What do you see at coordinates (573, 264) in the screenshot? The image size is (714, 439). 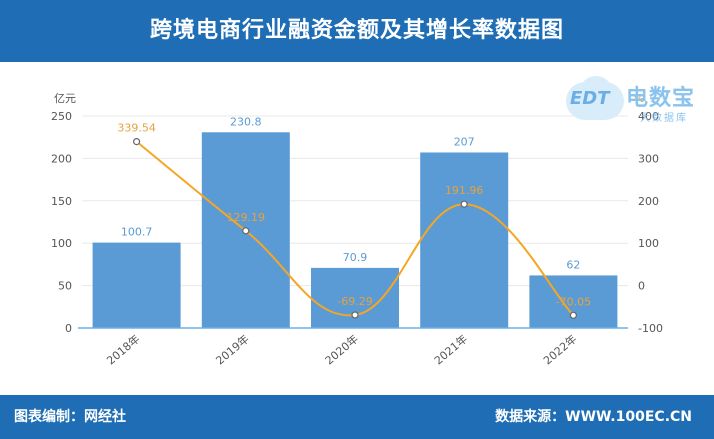 I see `bar-value-label: 62` at bounding box center [573, 264].